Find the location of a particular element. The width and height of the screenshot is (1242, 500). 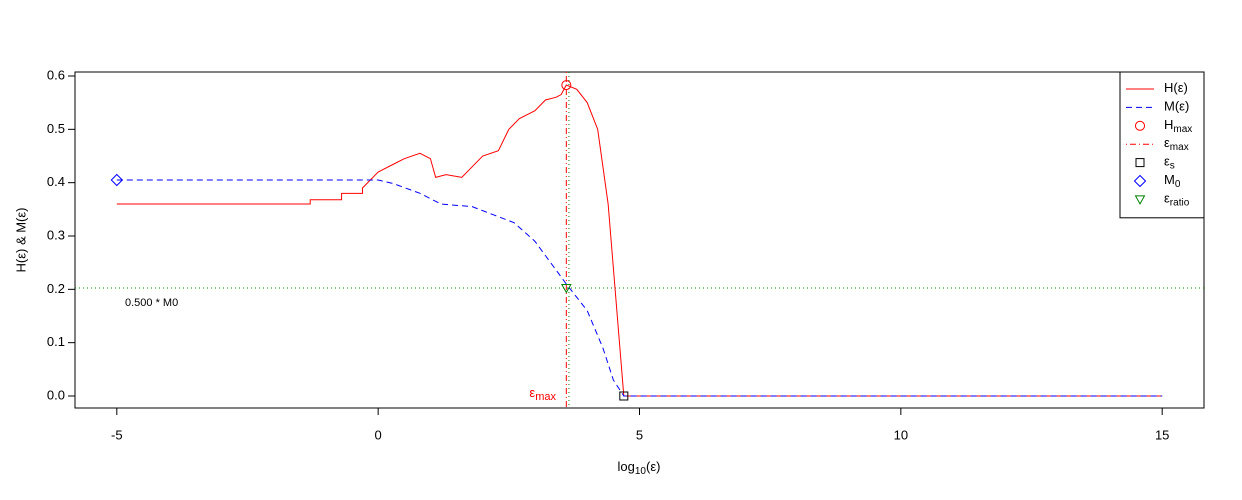

legend-item: εs is located at coordinates (1155, 162).